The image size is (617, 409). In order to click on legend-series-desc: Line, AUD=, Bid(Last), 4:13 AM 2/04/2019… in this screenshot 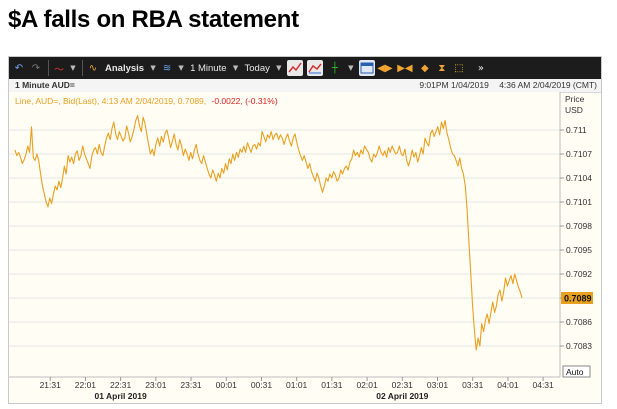, I will do `click(110, 101)`.